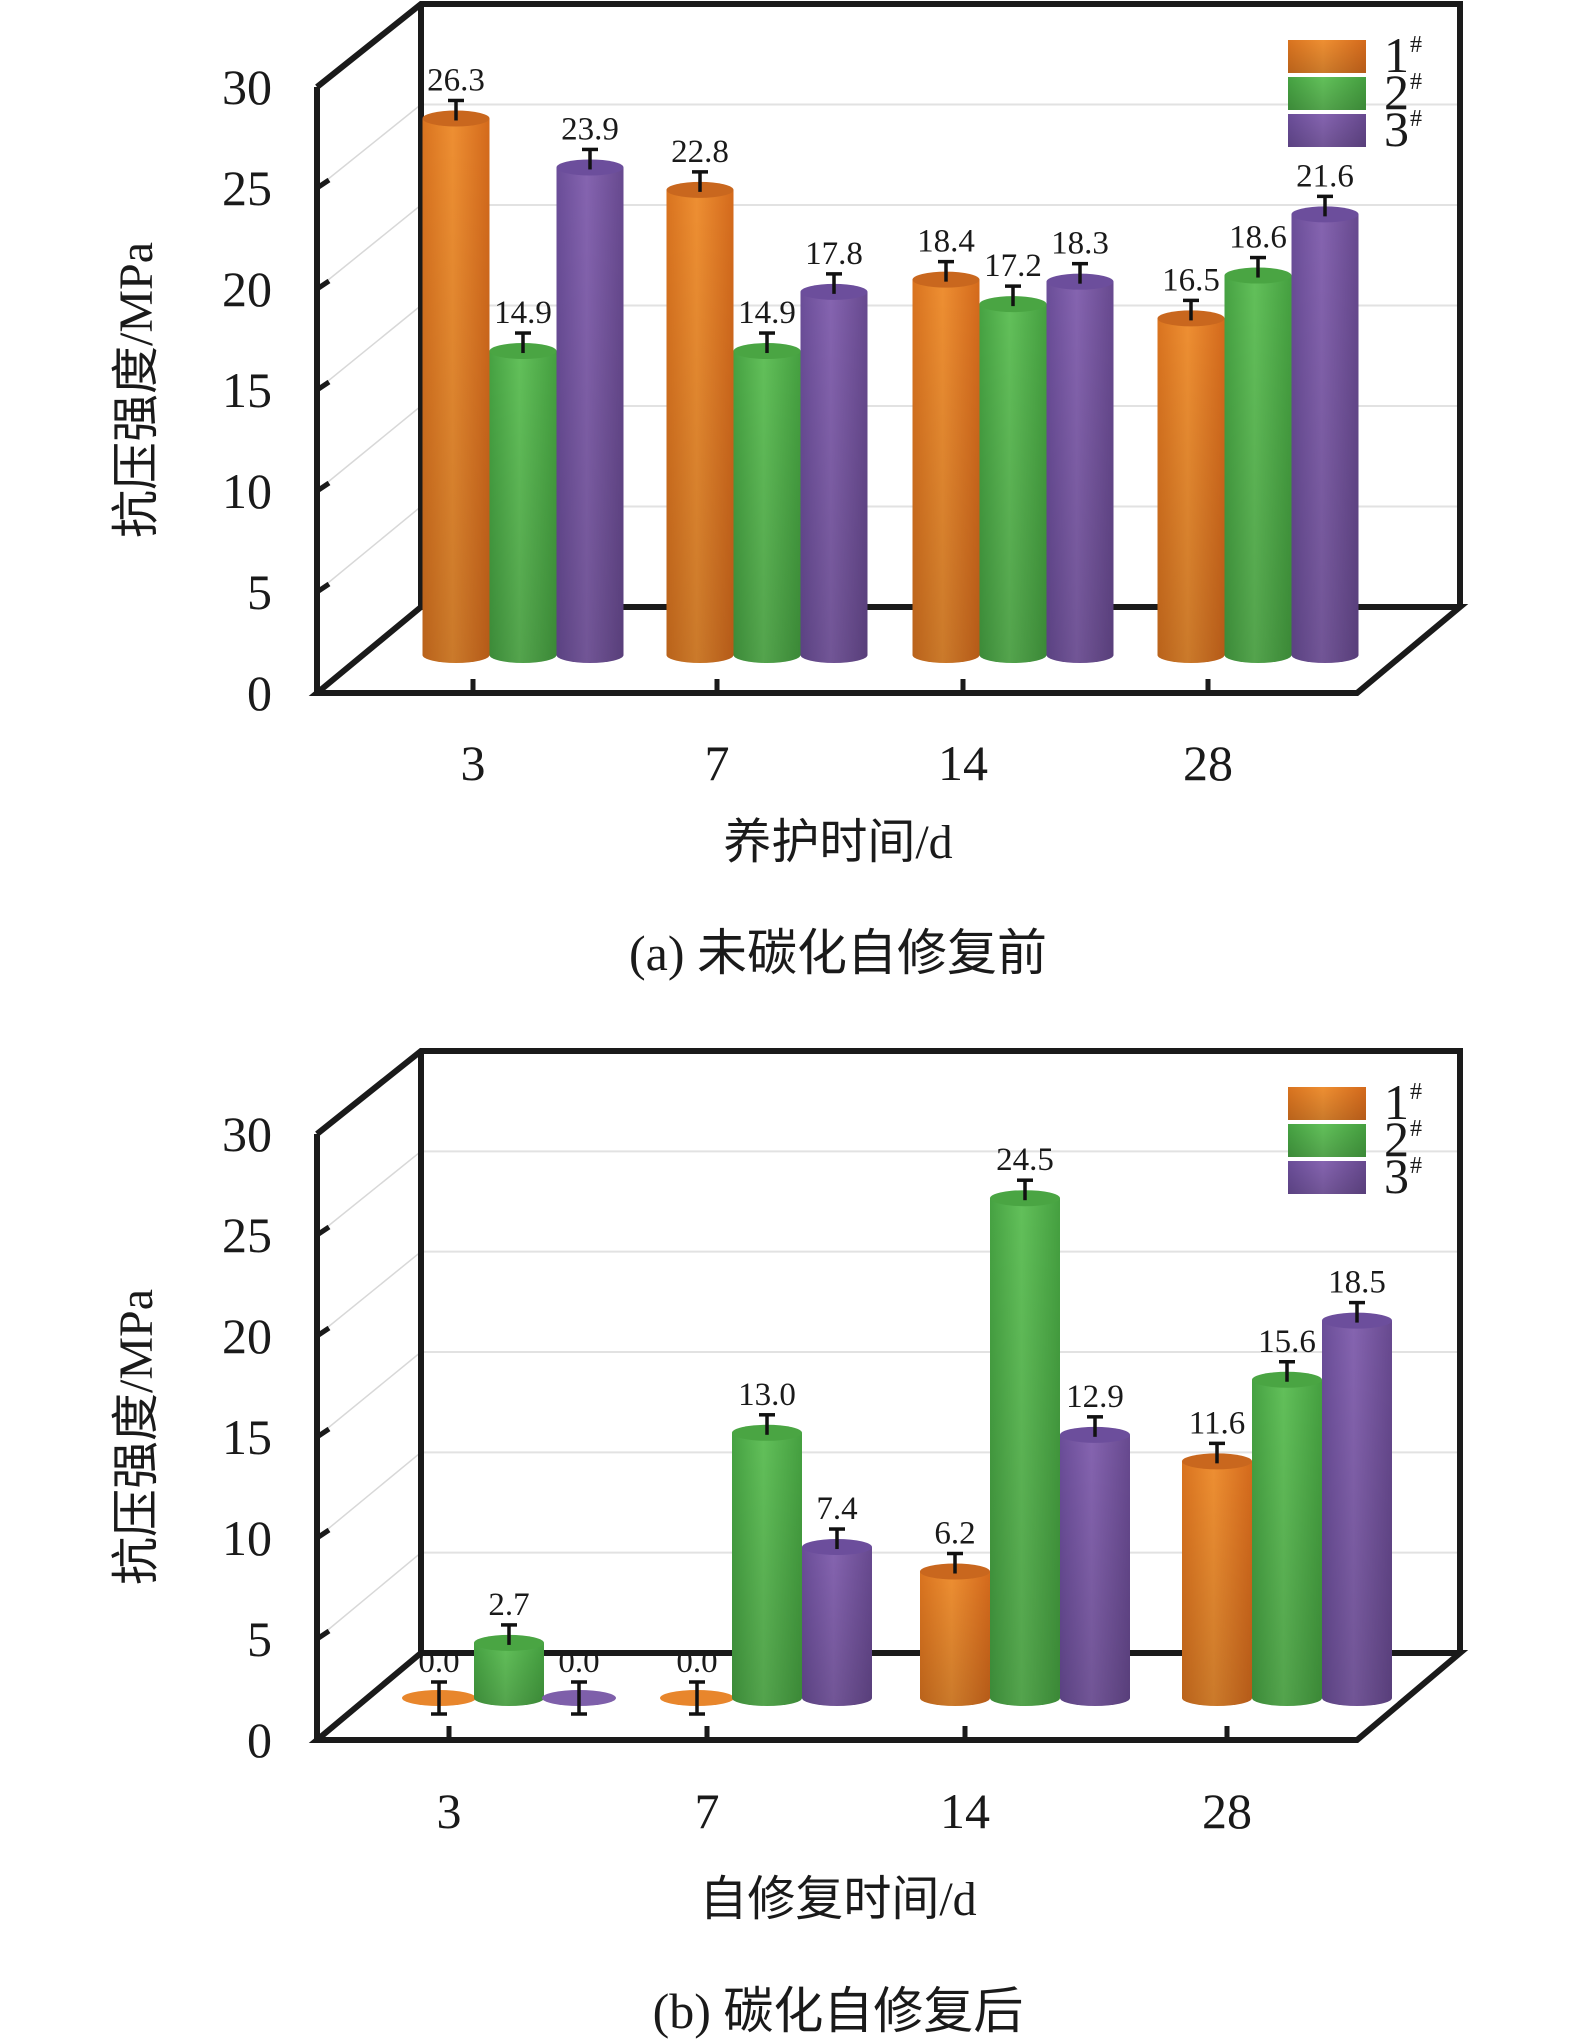  Describe the element at coordinates (247, 1336) in the screenshot. I see `y-tick-label: 20` at that location.